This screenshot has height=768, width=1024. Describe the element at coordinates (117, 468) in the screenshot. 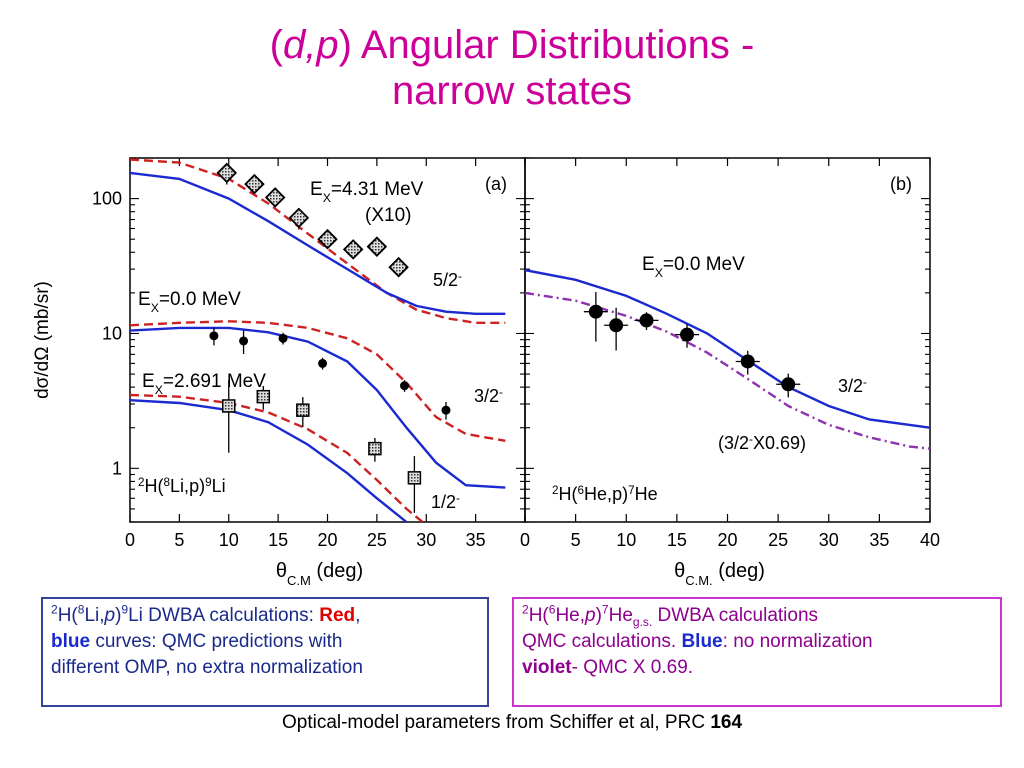

I see `y-tick-label: 1` at that location.